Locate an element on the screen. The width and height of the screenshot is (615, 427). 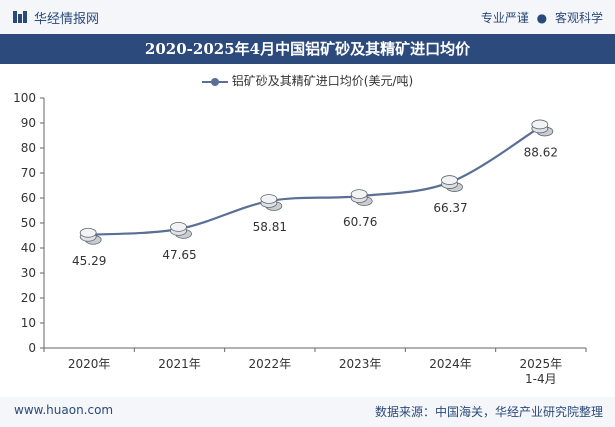
data-label: 58.81 is located at coordinates (270, 227).